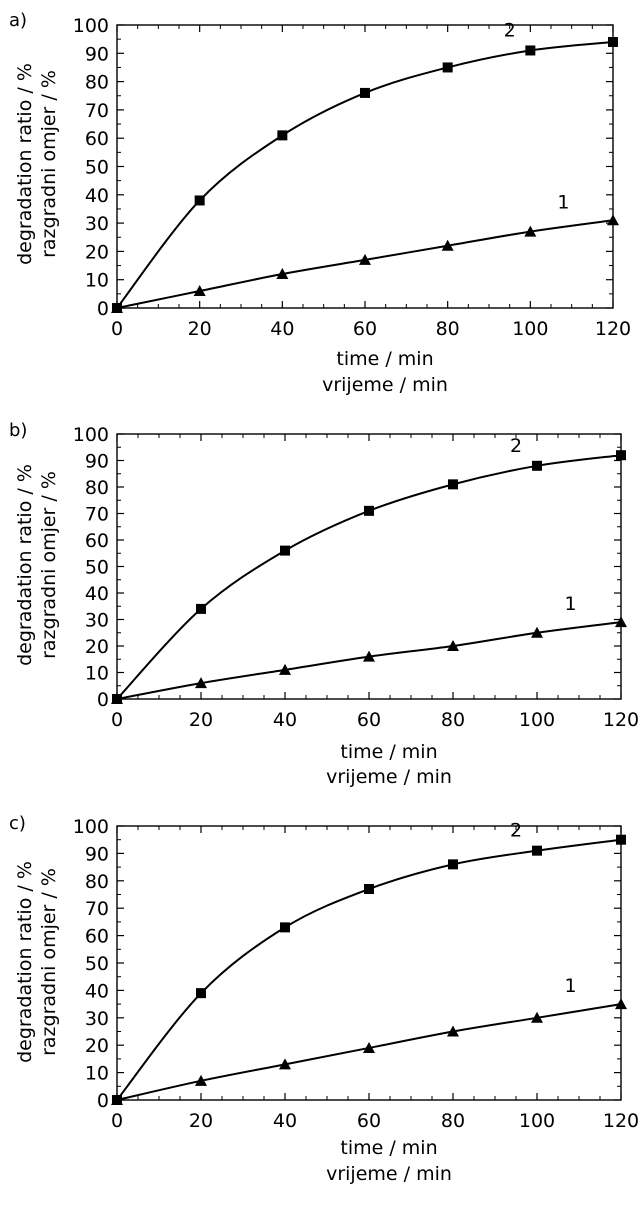 The image size is (643, 1226). I want to click on y-tick-label: 70, so click(97, 909).